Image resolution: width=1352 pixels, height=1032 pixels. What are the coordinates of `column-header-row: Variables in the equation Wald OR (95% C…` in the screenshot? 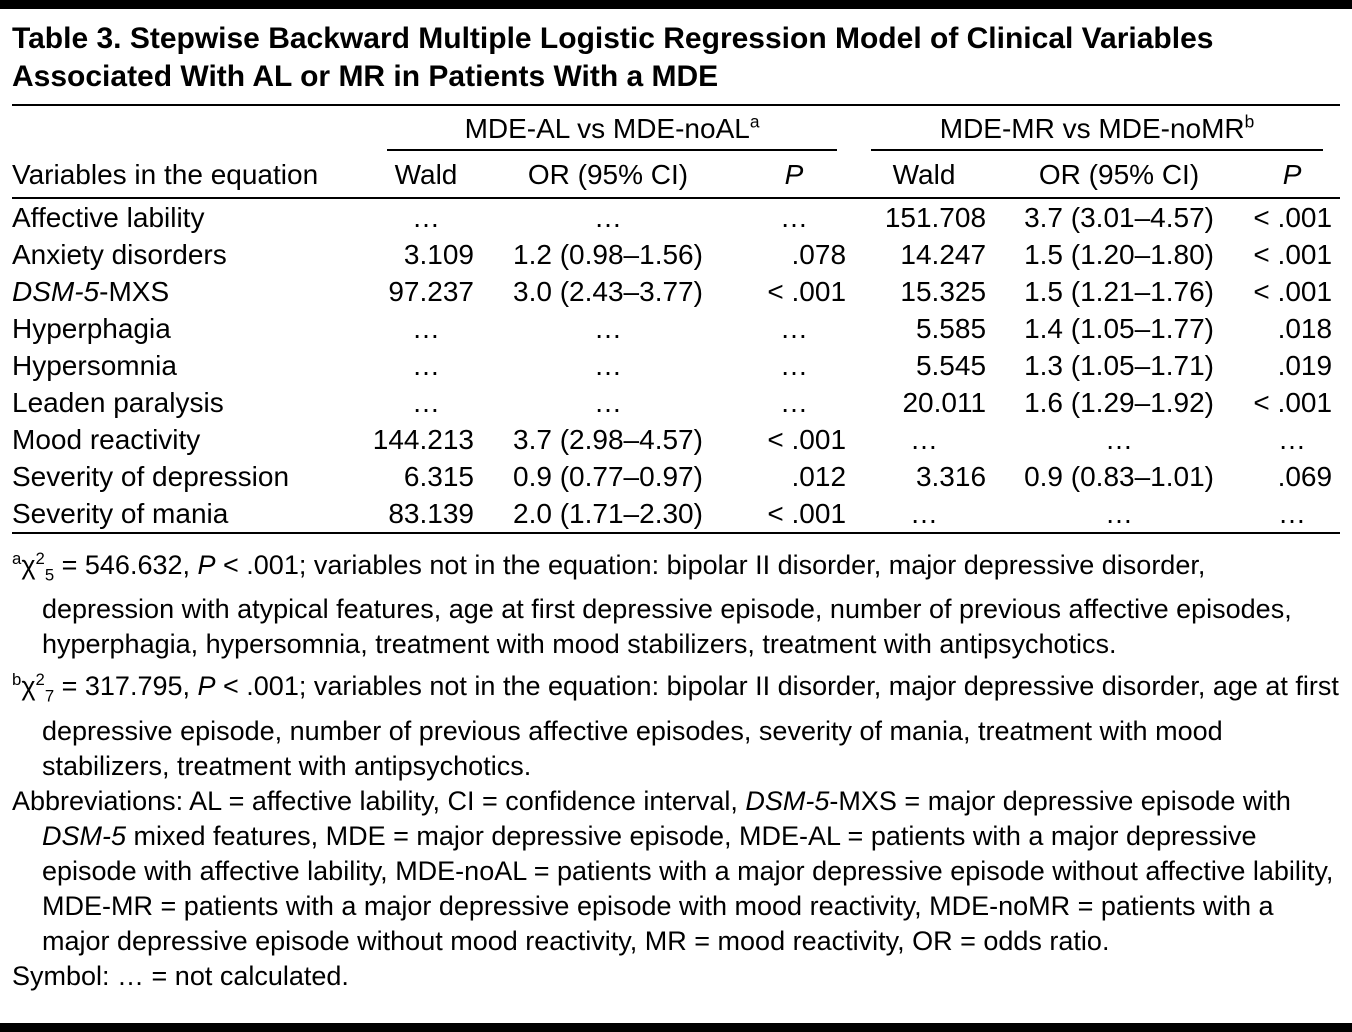 It's located at (676, 175).